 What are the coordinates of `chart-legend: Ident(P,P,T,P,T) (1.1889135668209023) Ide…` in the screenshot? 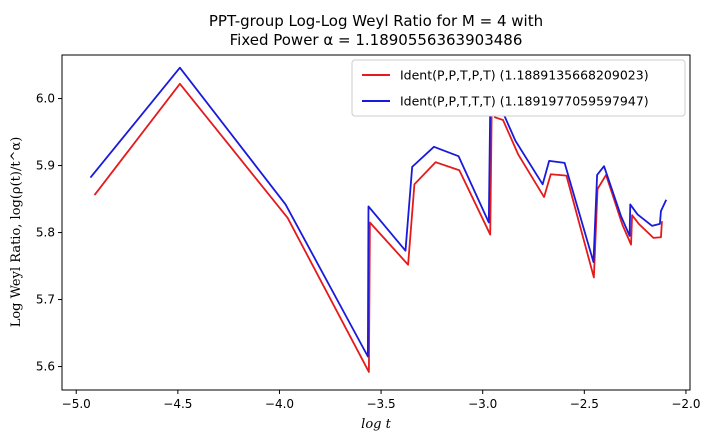 It's located at (518, 88).